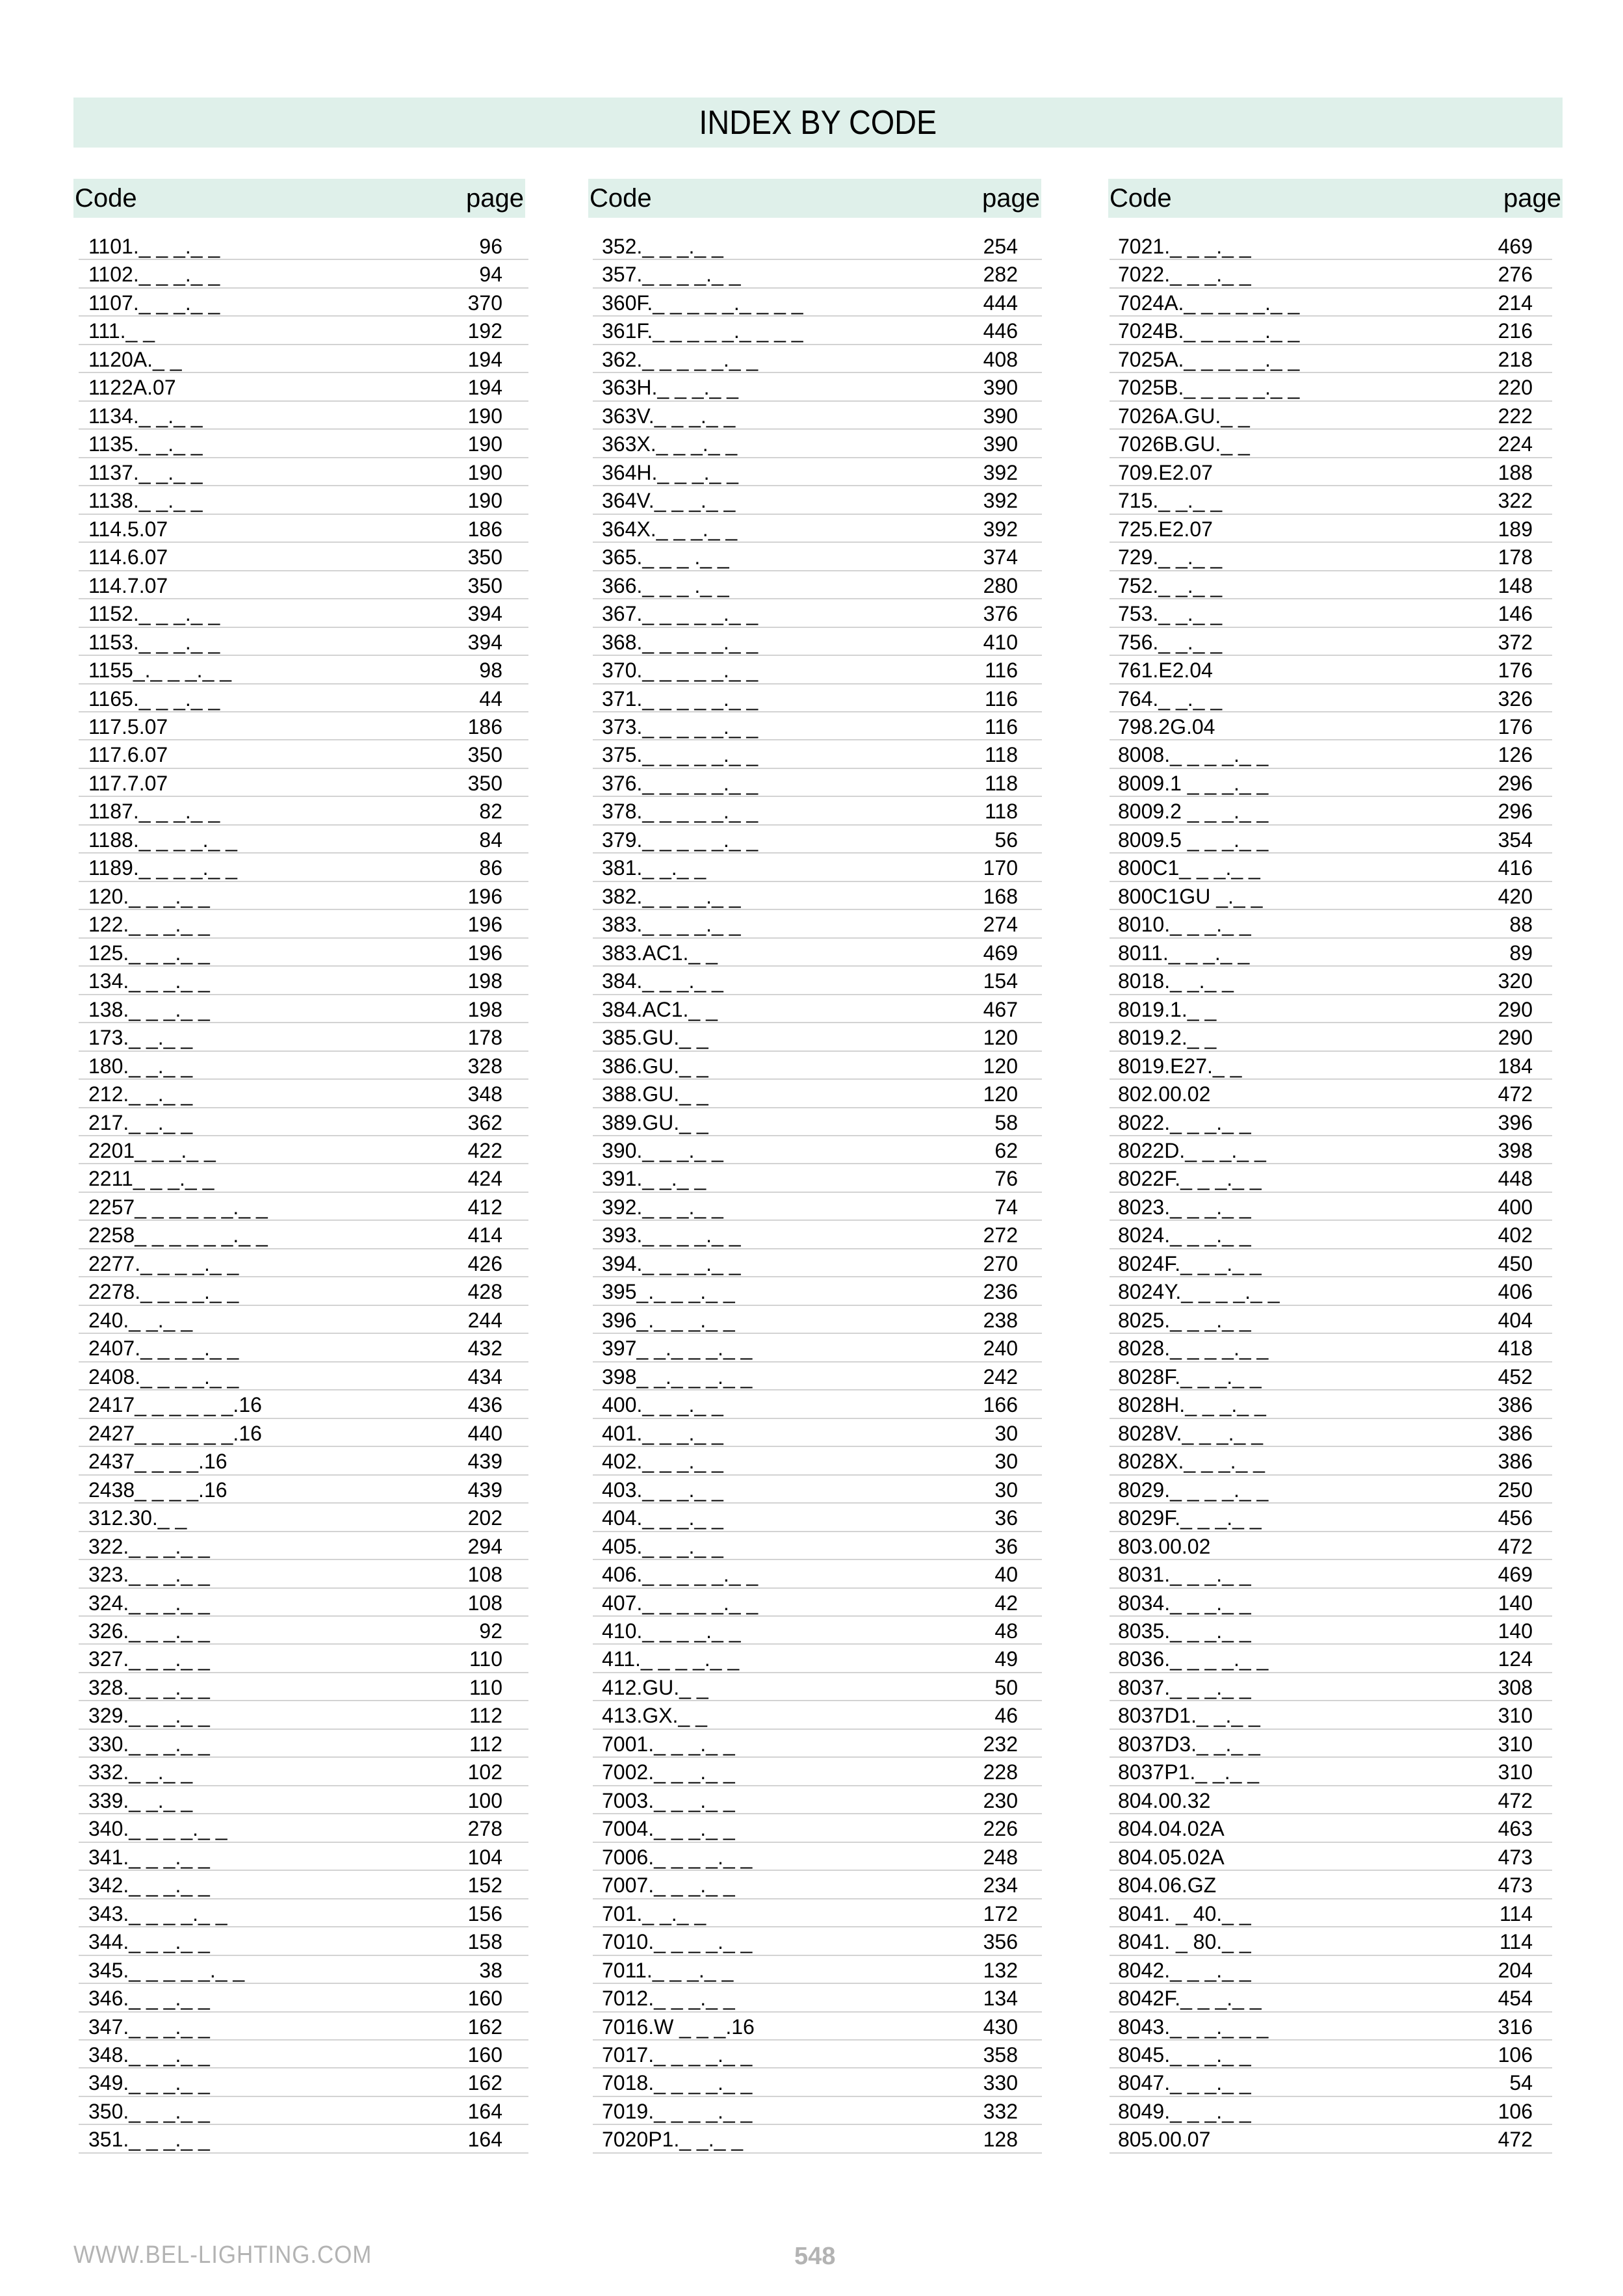 This screenshot has width=1623, height=2296. I want to click on page-reference: 354, so click(1516, 840).